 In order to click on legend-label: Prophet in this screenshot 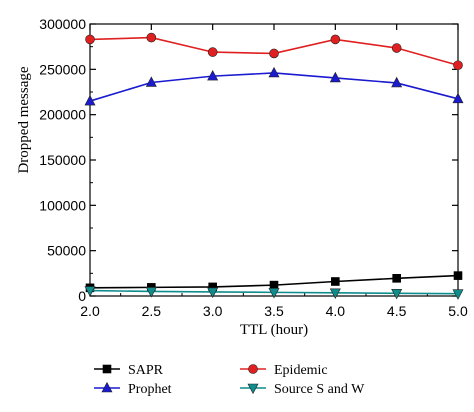, I will do `click(150, 389)`.